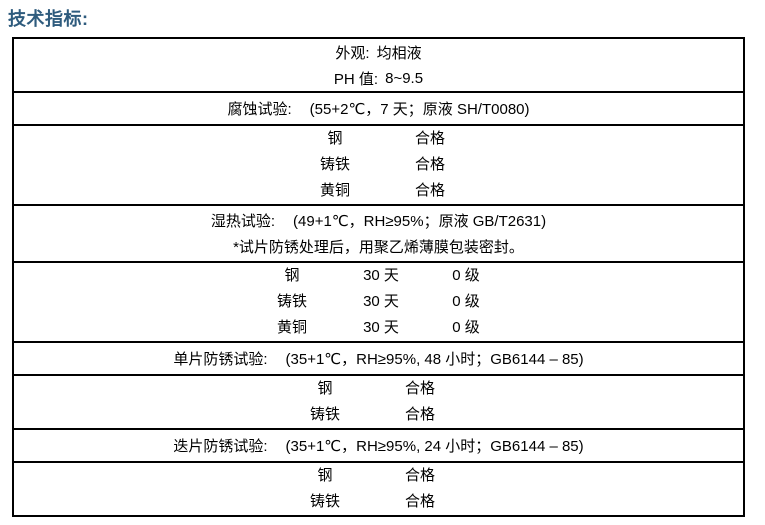 The height and width of the screenshot is (525, 765). Describe the element at coordinates (404, 78) in the screenshot. I see `ph-value: 8~9.5` at that location.